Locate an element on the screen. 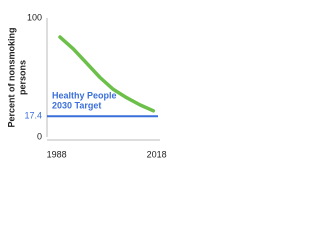 The width and height of the screenshot is (320, 240). target-label: 2030 Target is located at coordinates (76, 106).